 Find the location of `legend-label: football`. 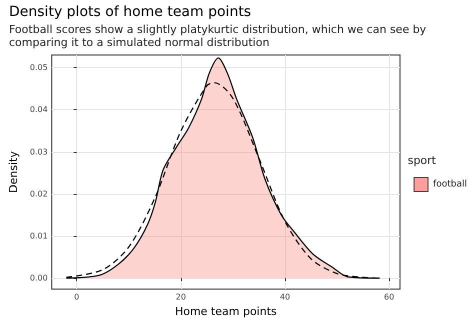

legend-label: football is located at coordinates (450, 185).